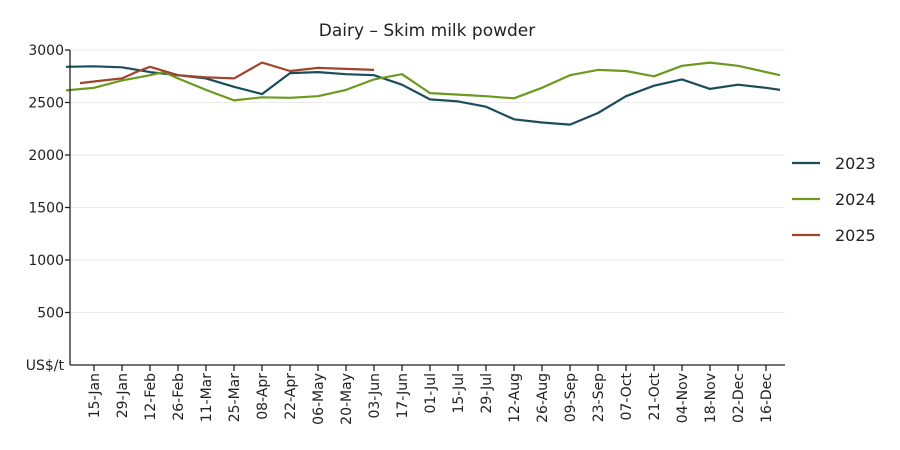  Describe the element at coordinates (627, 396) in the screenshot. I see `x-tick-label: 07-Oct` at that location.